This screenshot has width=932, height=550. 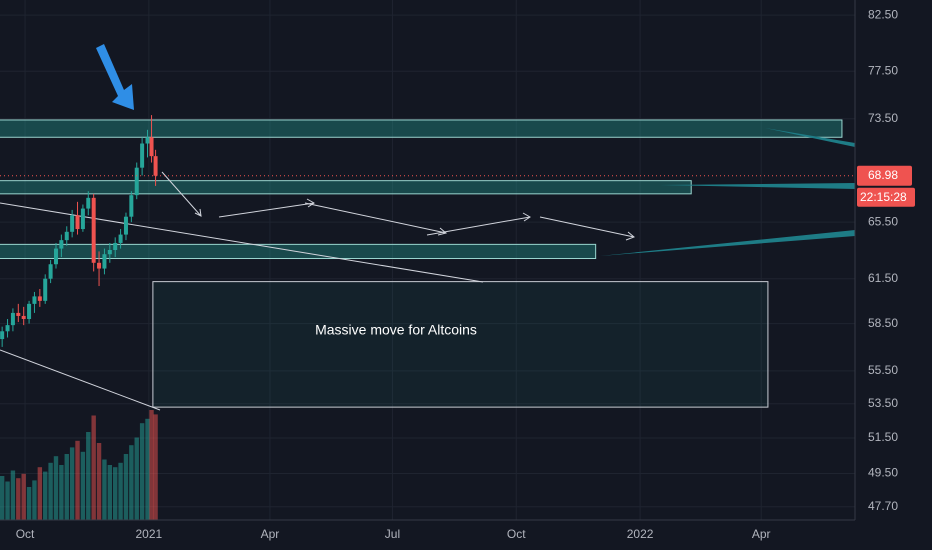 I want to click on countdown-tag, so click(x=886, y=197).